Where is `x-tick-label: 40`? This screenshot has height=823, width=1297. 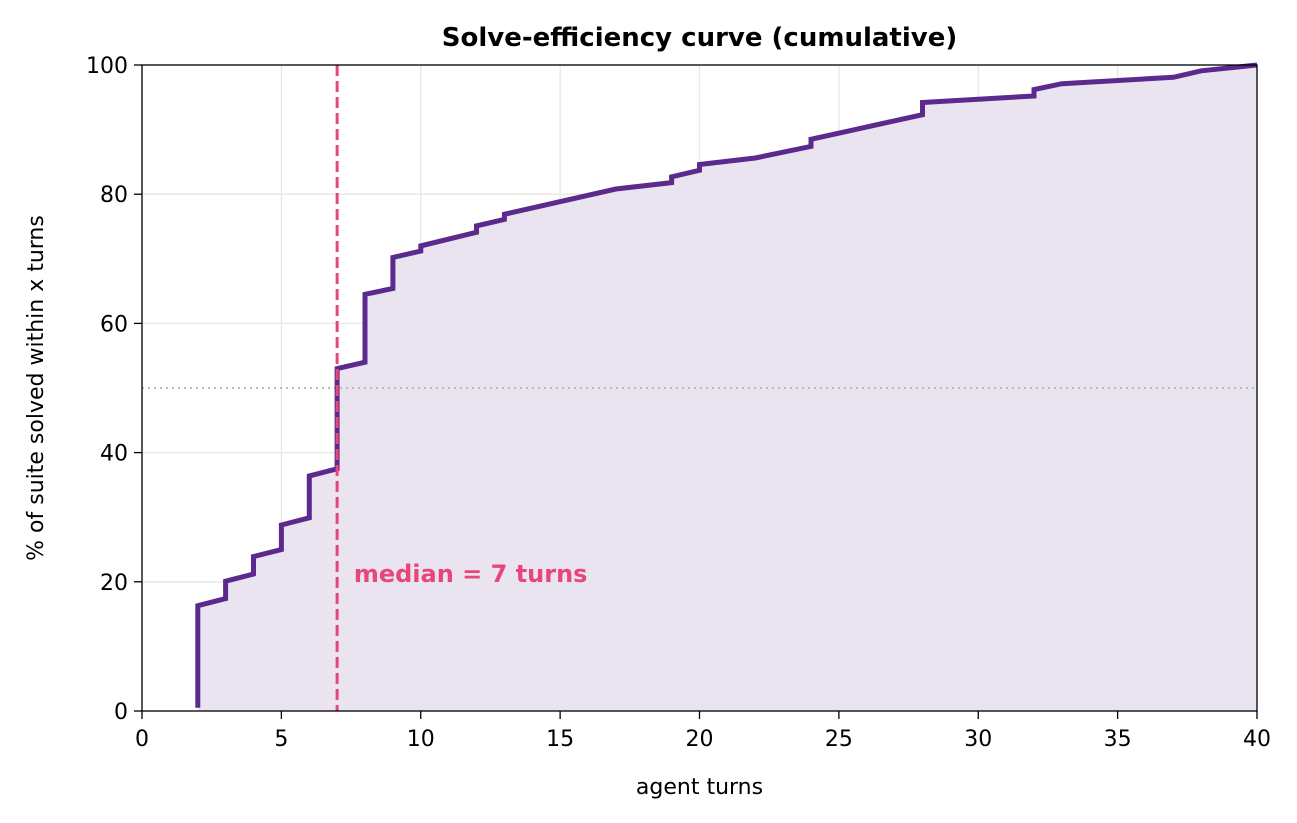
x-tick-label: 40 is located at coordinates (1257, 739).